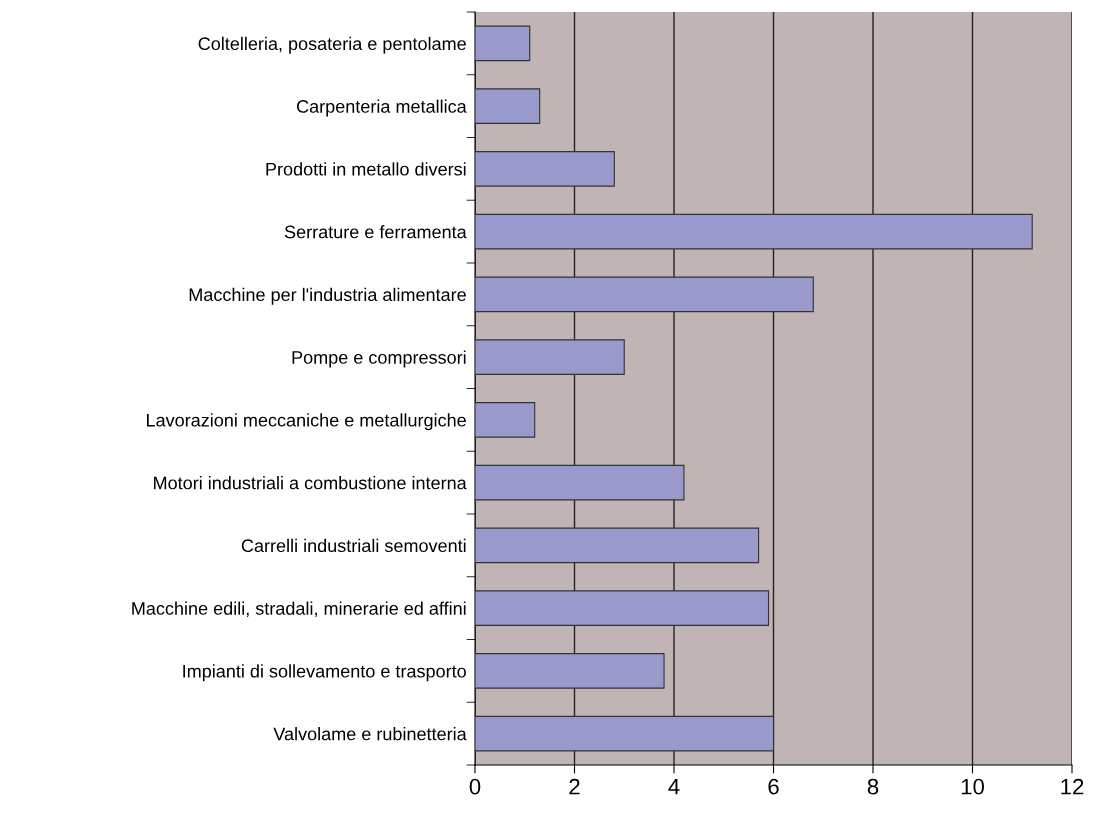 Image resolution: width=1093 pixels, height=820 pixels. What do you see at coordinates (324, 673) in the screenshot?
I see `y-tick-label: Impianti di sollevamento e trasporto` at bounding box center [324, 673].